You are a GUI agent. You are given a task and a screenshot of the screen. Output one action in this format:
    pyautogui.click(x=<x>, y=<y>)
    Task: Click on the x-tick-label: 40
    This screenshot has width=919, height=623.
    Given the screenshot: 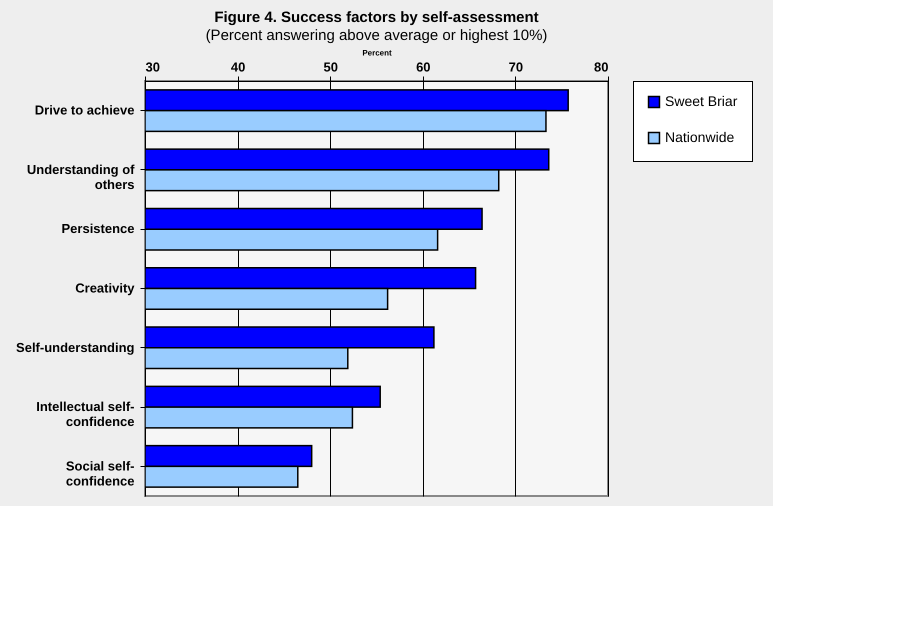 What is the action you would take?
    pyautogui.click(x=238, y=67)
    